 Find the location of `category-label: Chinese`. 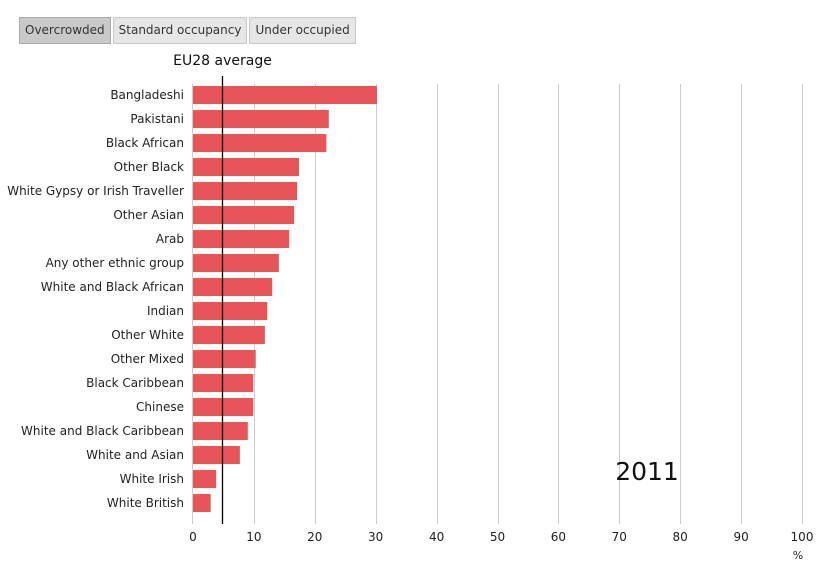

category-label: Chinese is located at coordinates (160, 407).